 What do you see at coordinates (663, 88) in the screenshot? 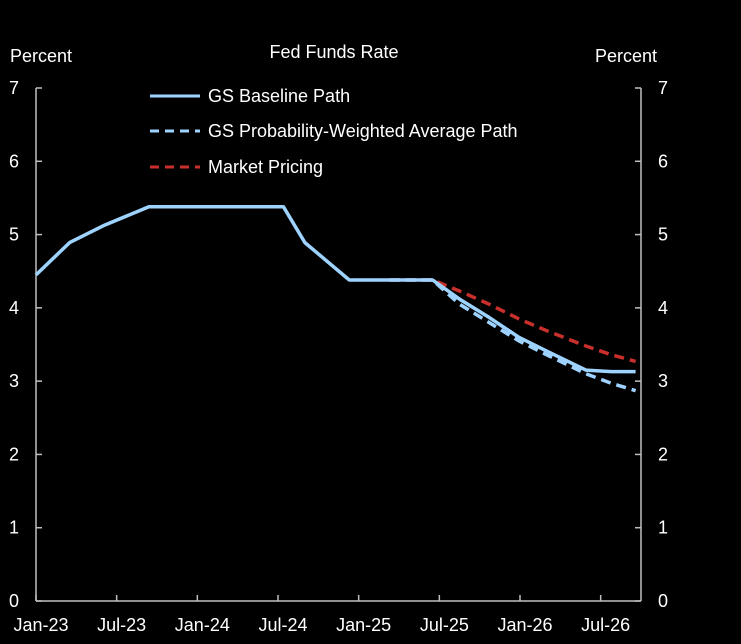
I see `y-tick-label-right: 7` at bounding box center [663, 88].